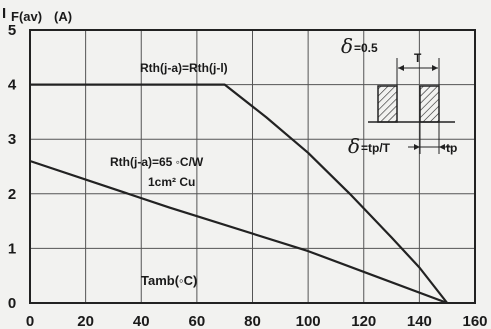  Describe the element at coordinates (169, 280) in the screenshot. I see `x-axis-title: Tamb(◦C)` at that location.